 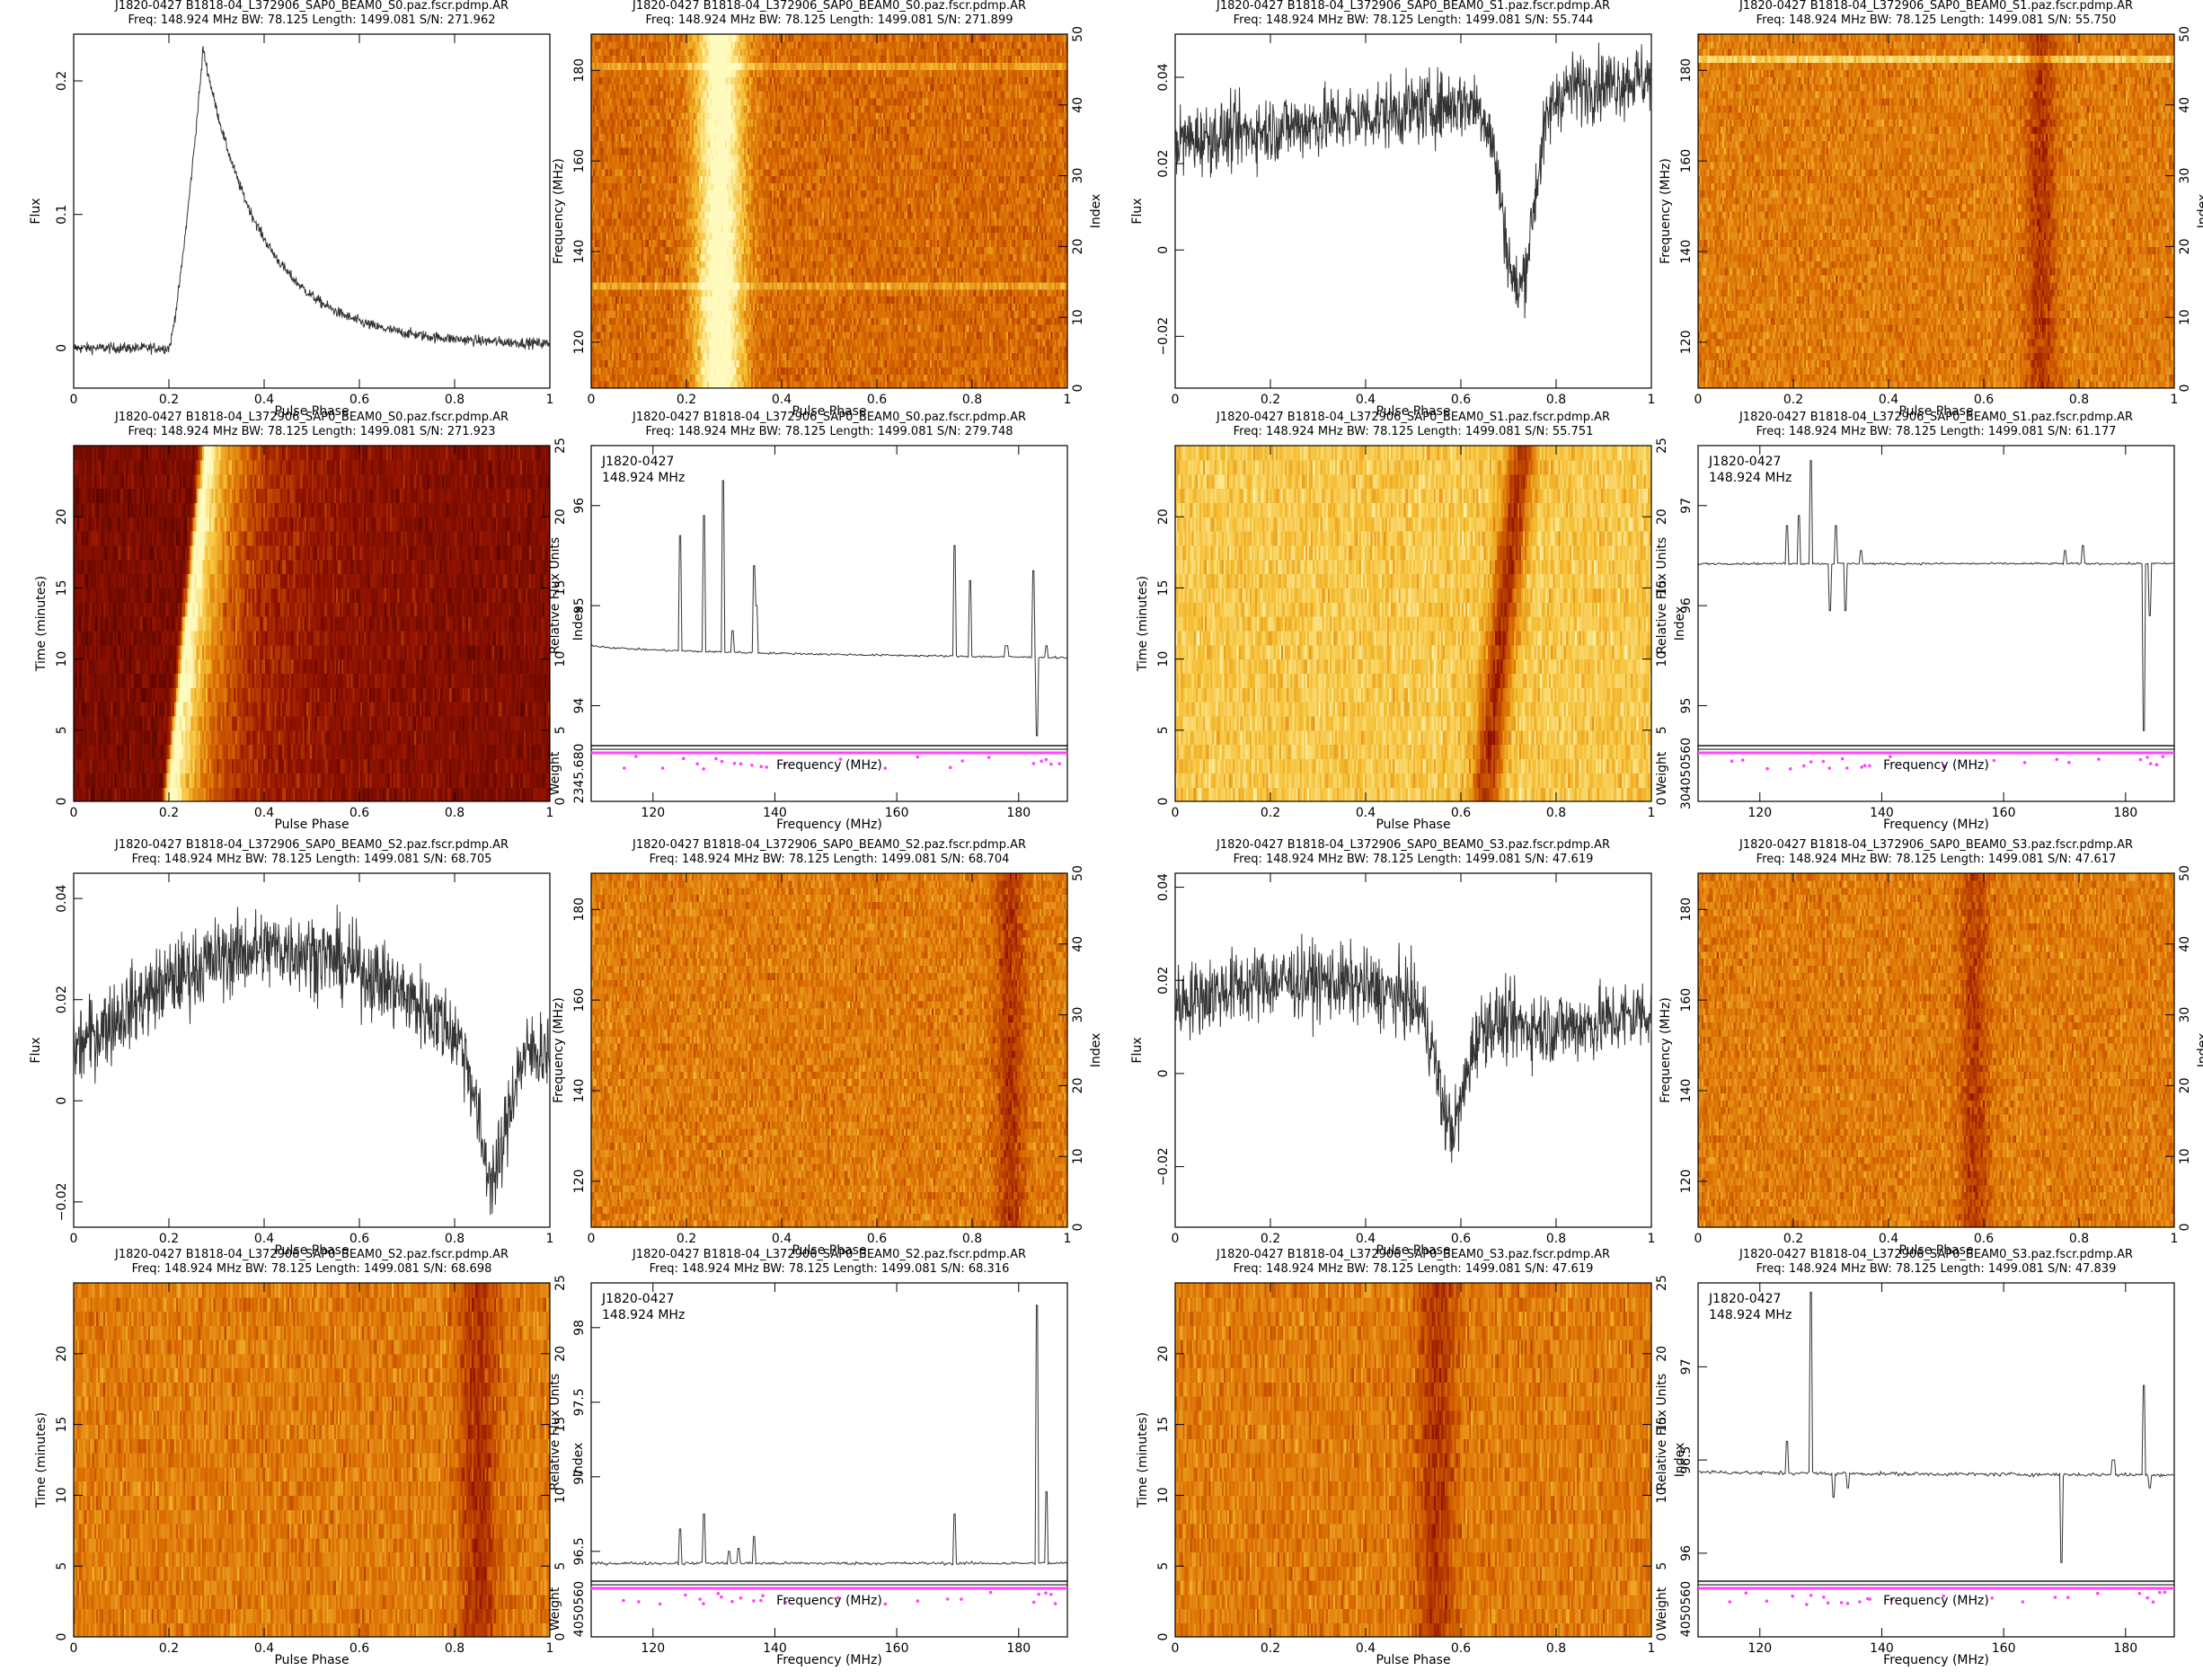 I want to click on x-tick-label: 0, so click(x=74, y=400).